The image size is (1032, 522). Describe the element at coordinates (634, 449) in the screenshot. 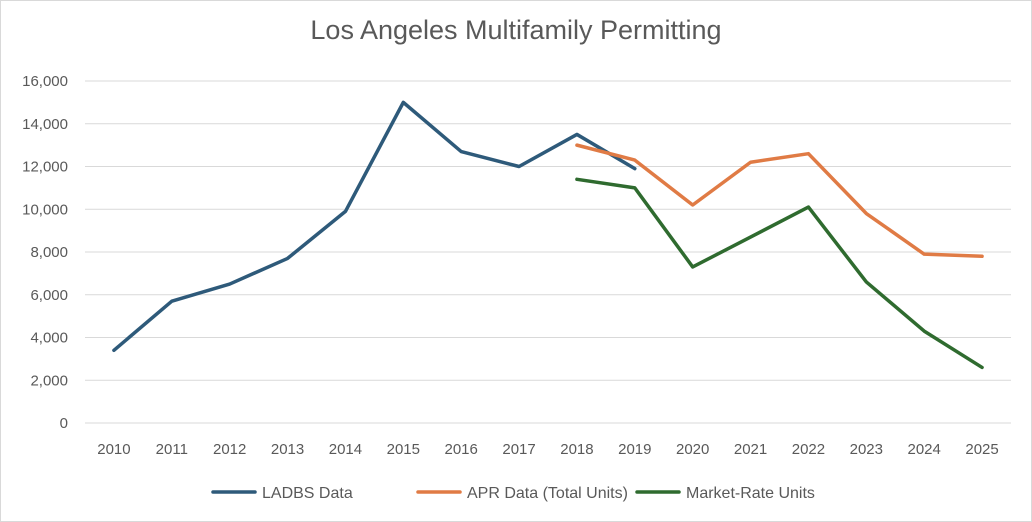

I see `x-tick-label: 2019` at that location.